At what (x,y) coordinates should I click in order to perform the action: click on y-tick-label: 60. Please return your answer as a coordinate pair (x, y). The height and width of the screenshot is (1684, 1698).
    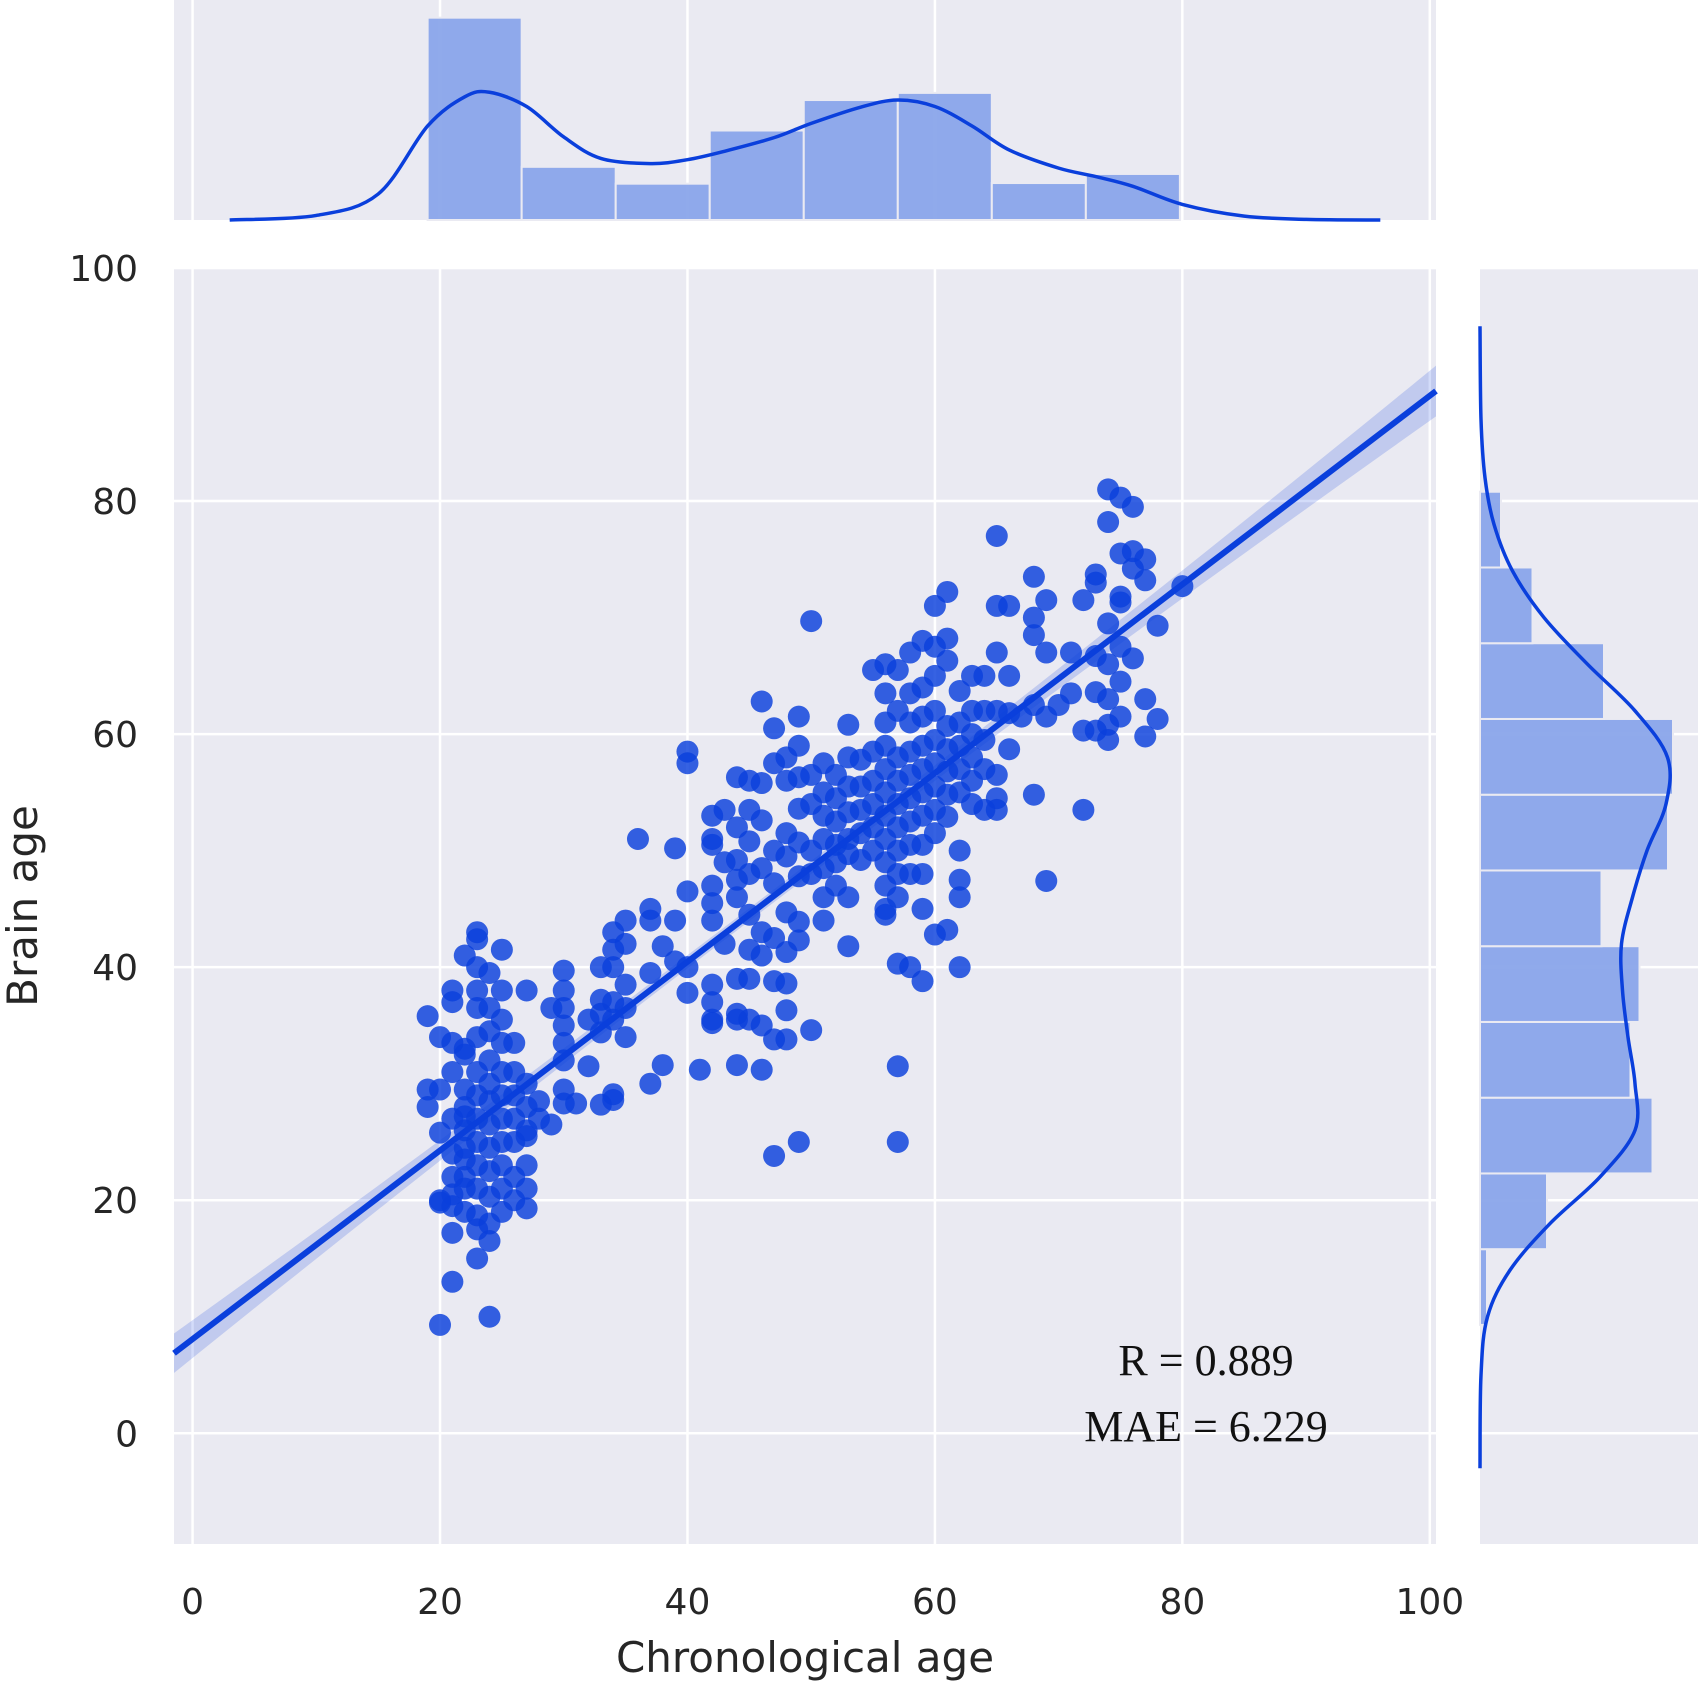
    Looking at the image, I should click on (115, 735).